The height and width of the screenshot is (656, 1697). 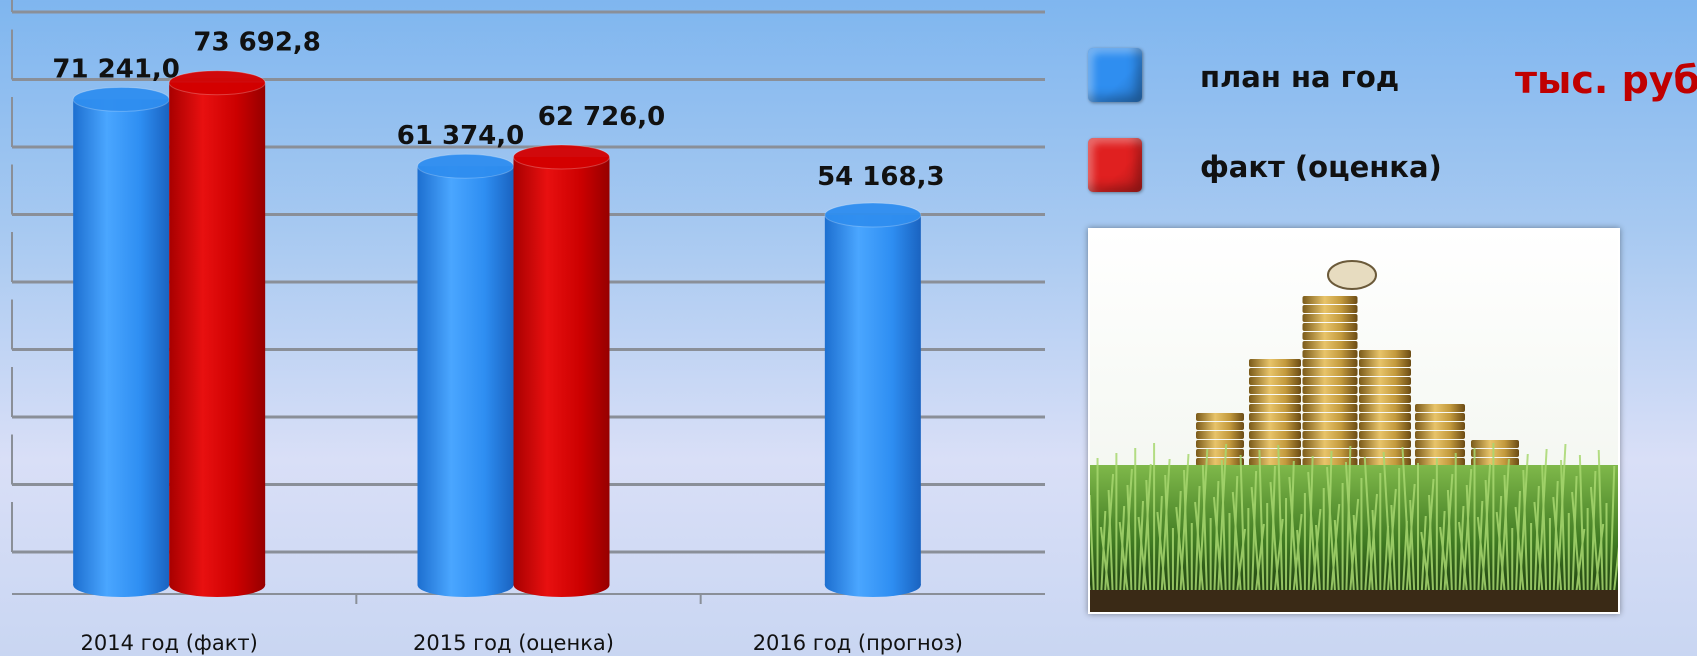 I want to click on units-label: тыс. руб., so click(x=1606, y=80).